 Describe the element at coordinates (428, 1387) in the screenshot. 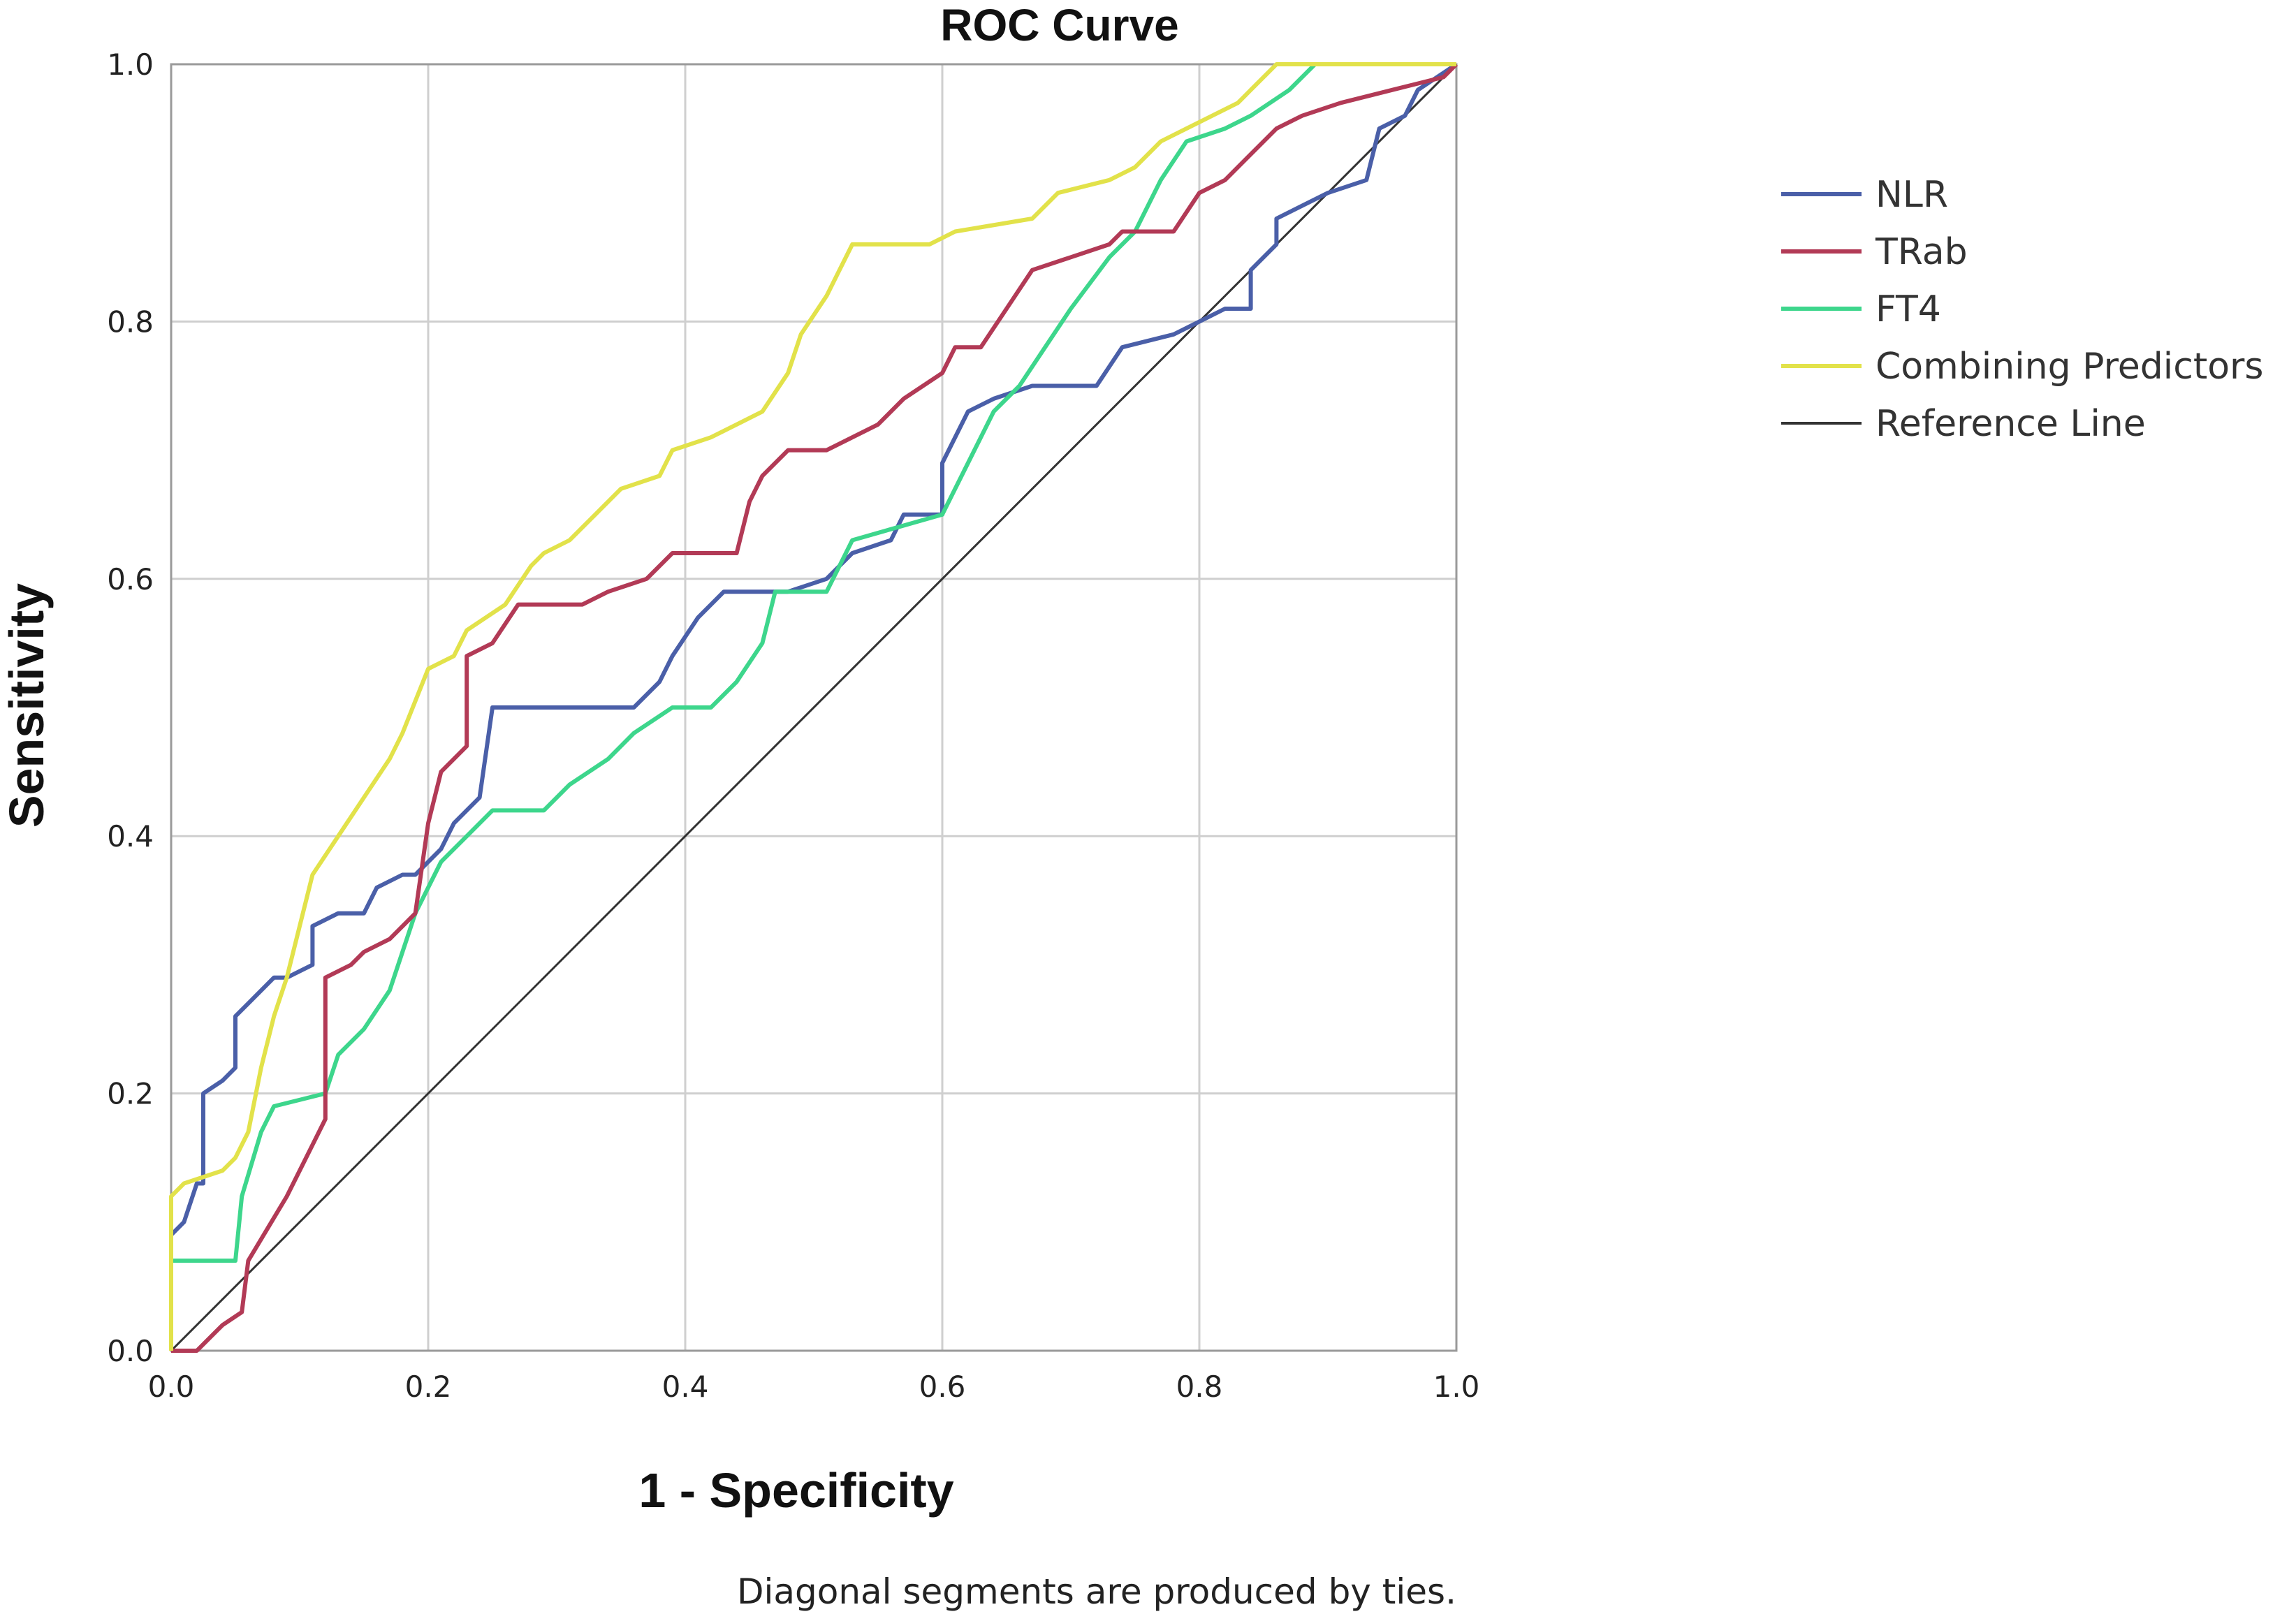

I see `x-tick-label: 0.2` at that location.